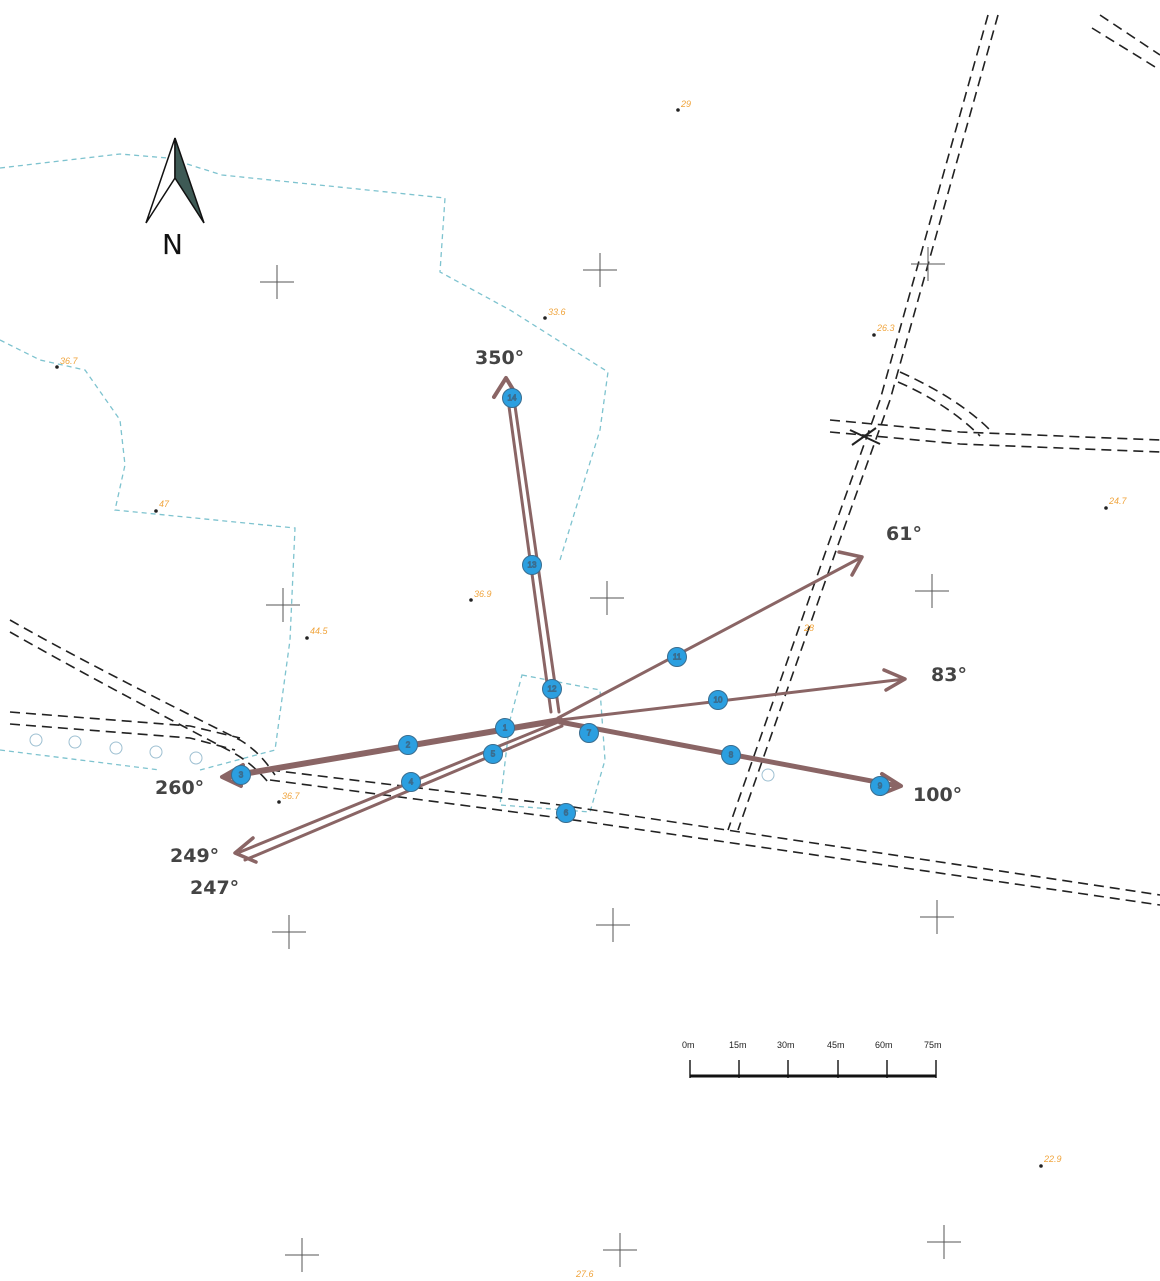  What do you see at coordinates (214, 888) in the screenshot?
I see `bearing-label-247: 247°` at bounding box center [214, 888].